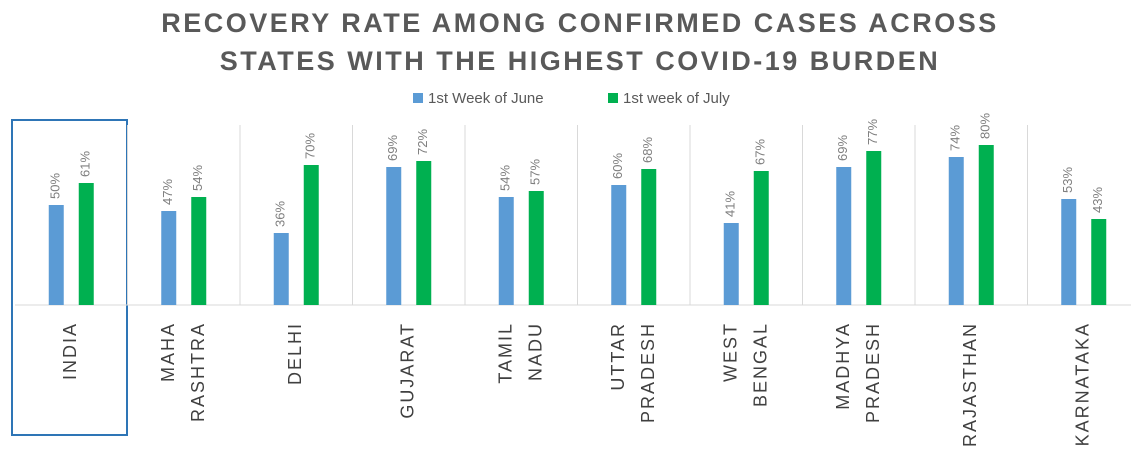  I want to click on x-tick-label-line: WEST, so click(730, 352).